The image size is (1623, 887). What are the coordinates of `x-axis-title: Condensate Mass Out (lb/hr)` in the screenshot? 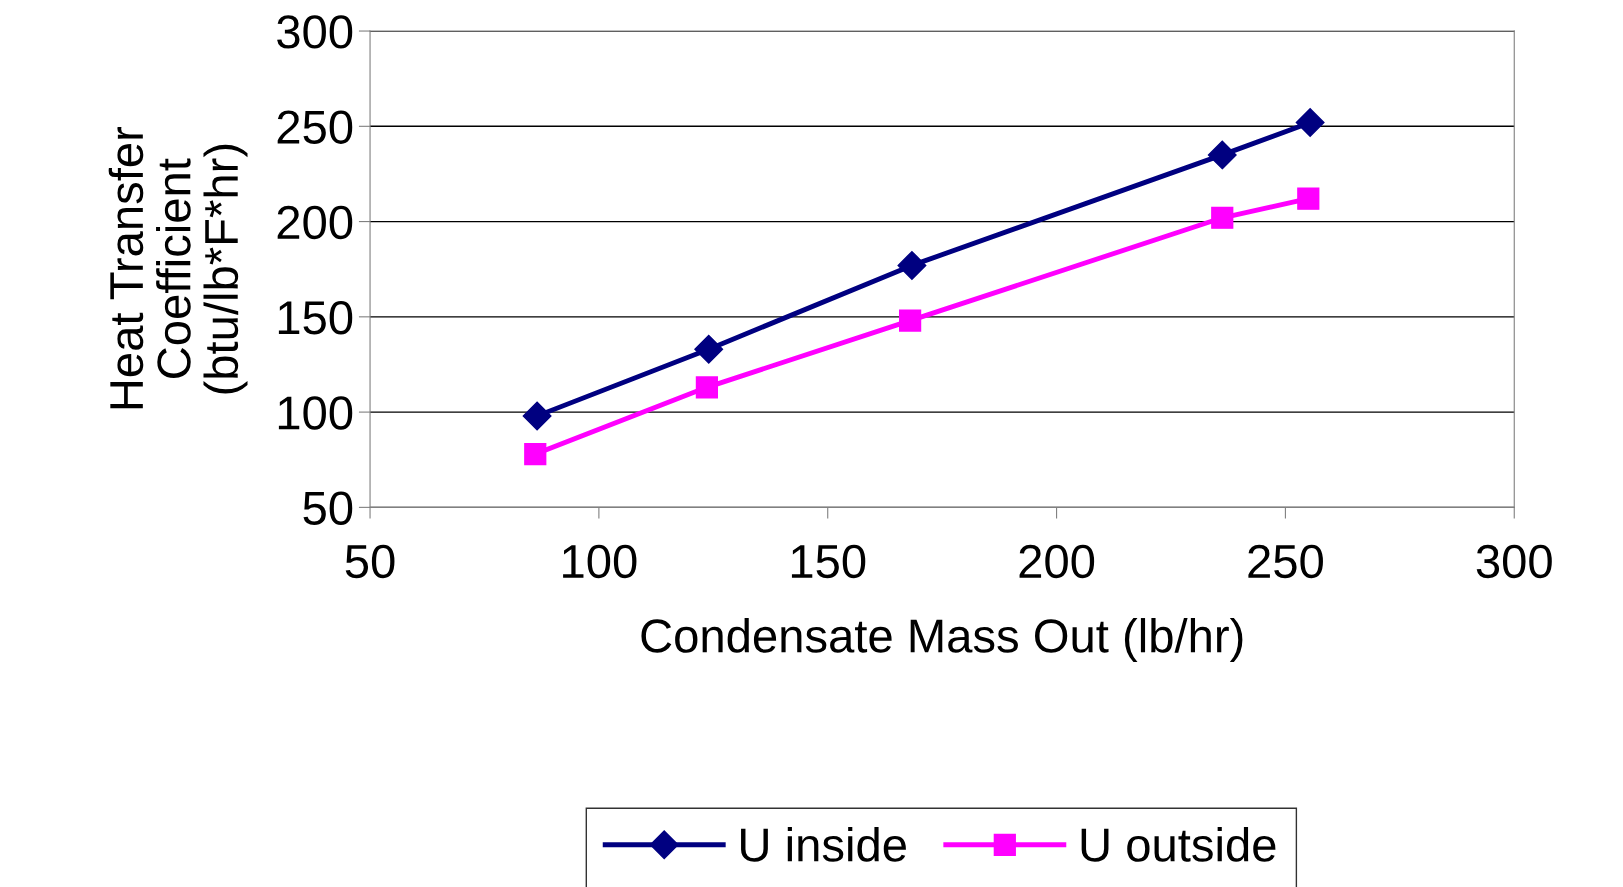 It's located at (942, 640).